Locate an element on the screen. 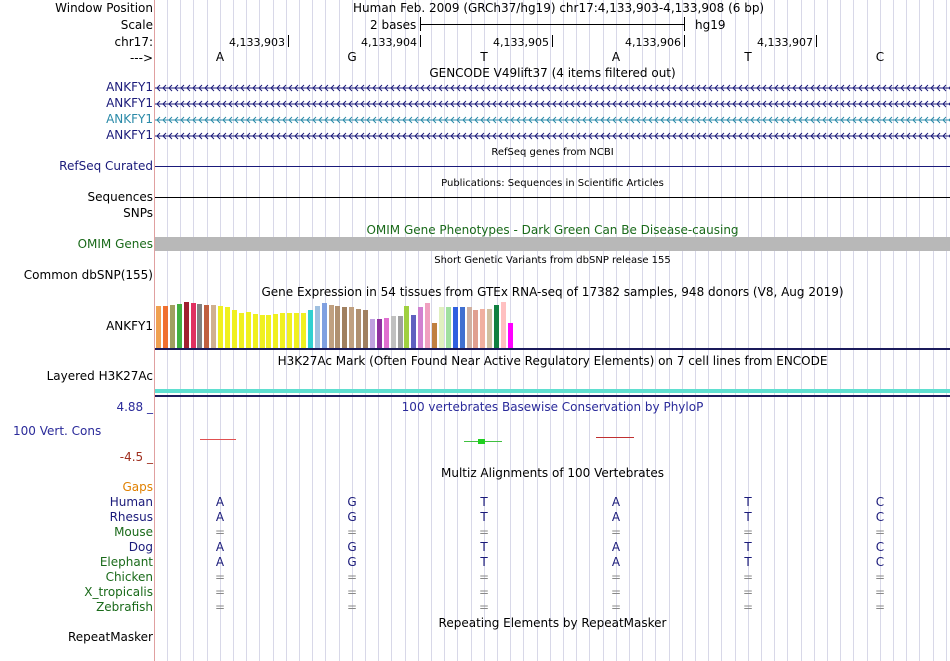  multiz-species-label: X_tropicalis is located at coordinates (118, 592).